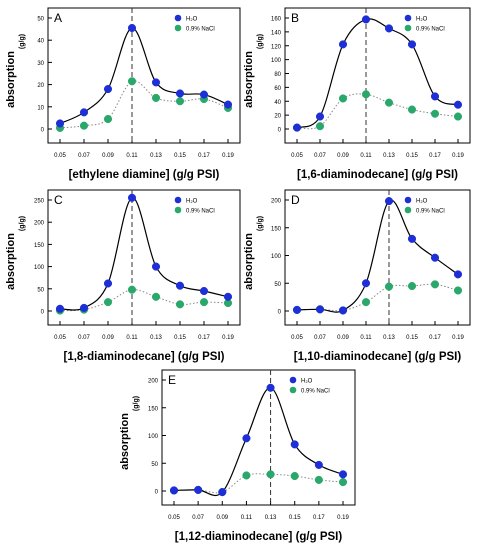 The image size is (480, 550). What do you see at coordinates (144, 254) in the screenshot?
I see `series-line-h2o` at bounding box center [144, 254].